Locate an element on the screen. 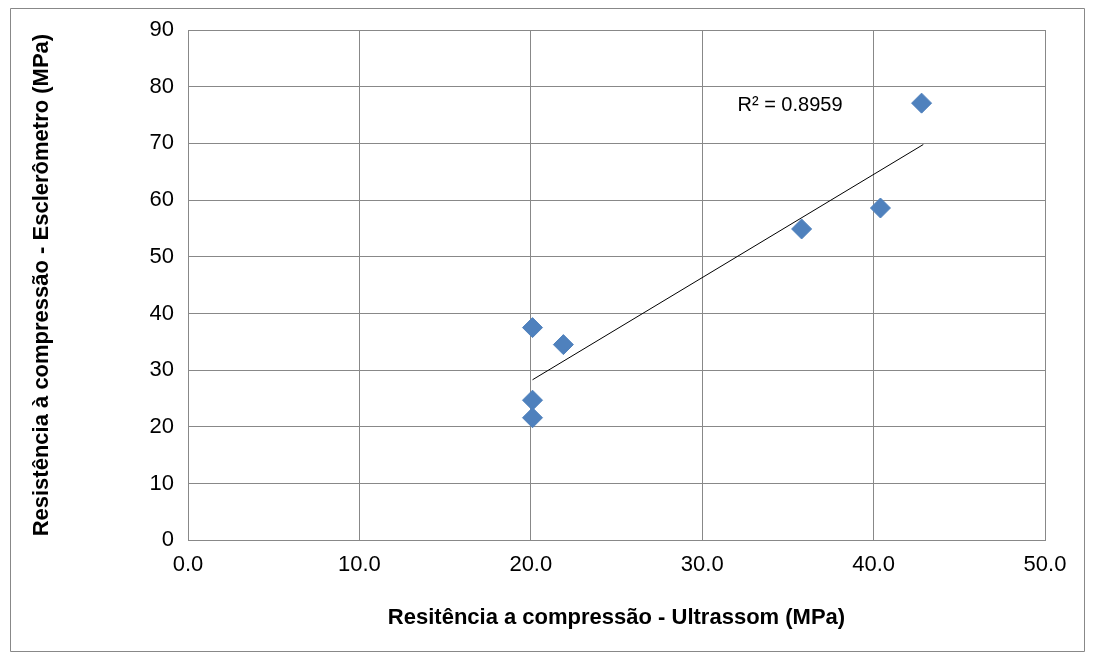  x-tick-label: 40.0 is located at coordinates (874, 564).